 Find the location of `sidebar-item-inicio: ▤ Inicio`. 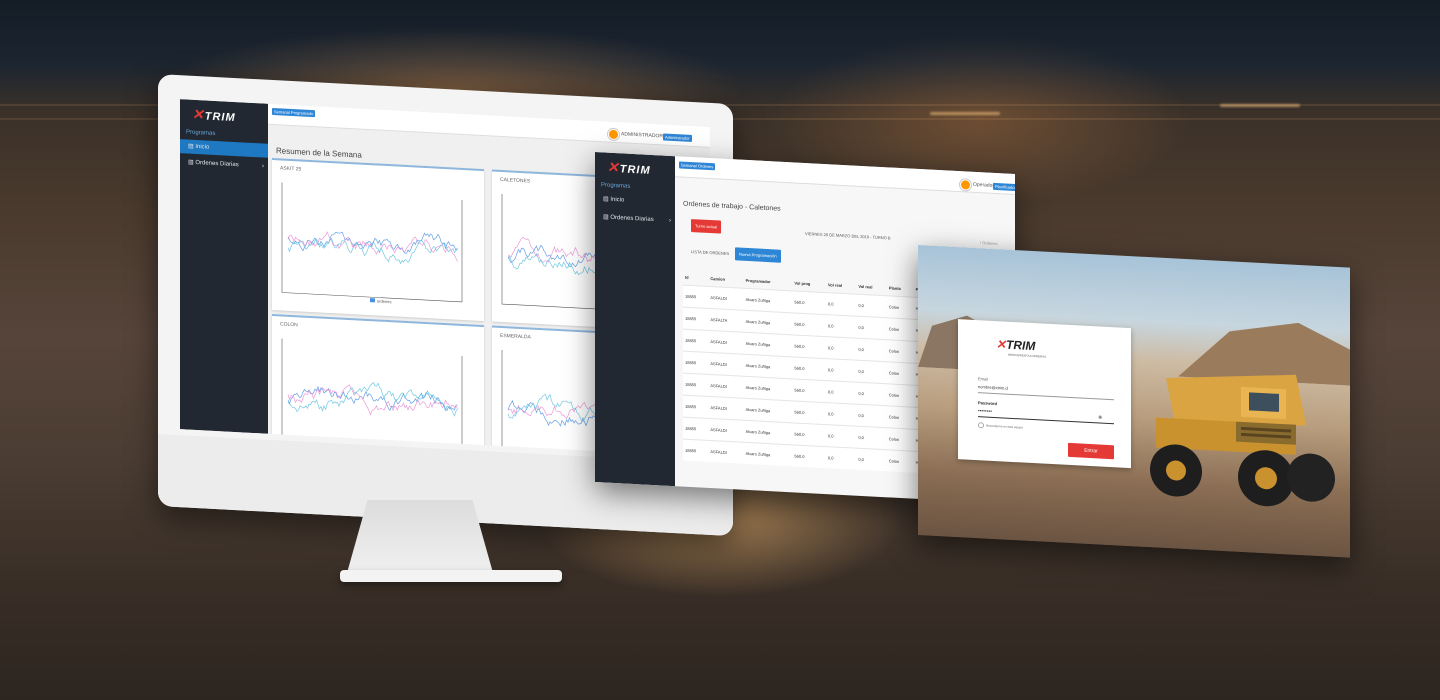

sidebar-item-inicio: ▤ Inicio is located at coordinates (635, 201).